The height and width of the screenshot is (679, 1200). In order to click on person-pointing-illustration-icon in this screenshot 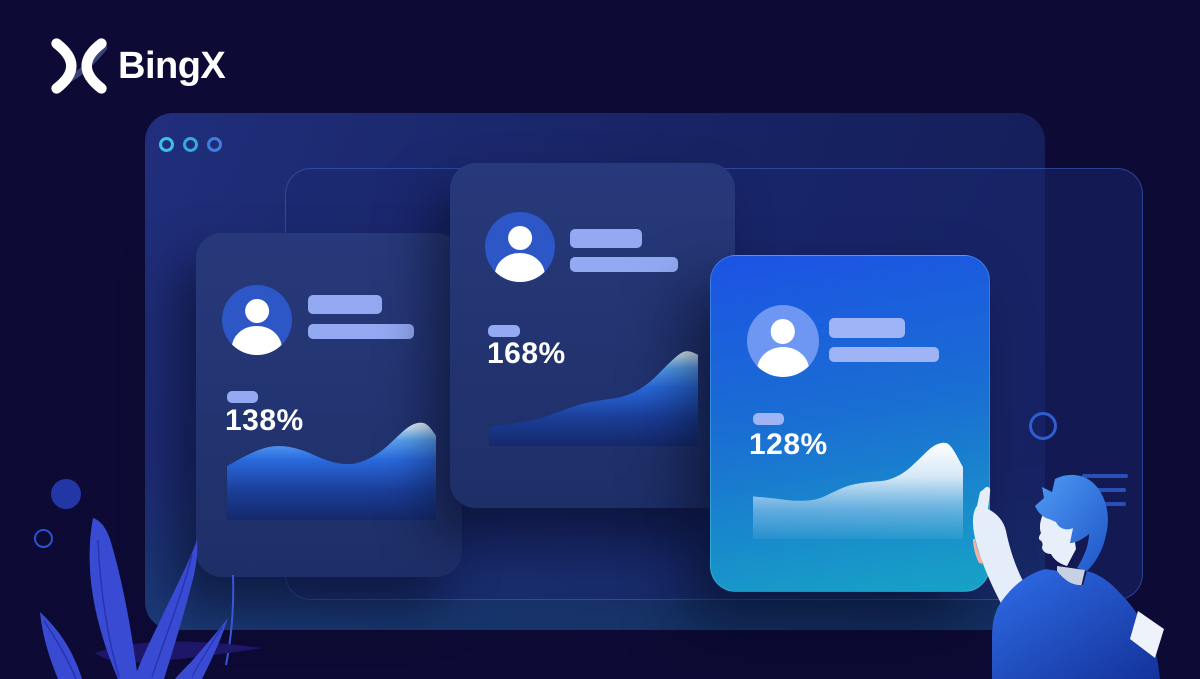, I will do `click(1068, 576)`.